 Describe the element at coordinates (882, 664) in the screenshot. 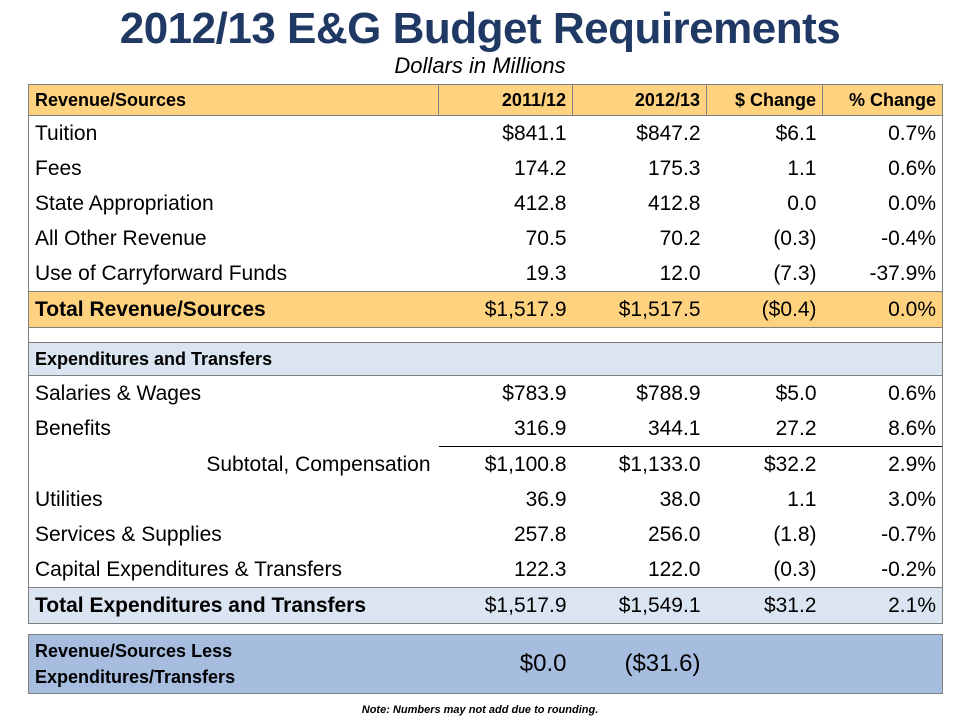

I see `cell-pct-change` at that location.